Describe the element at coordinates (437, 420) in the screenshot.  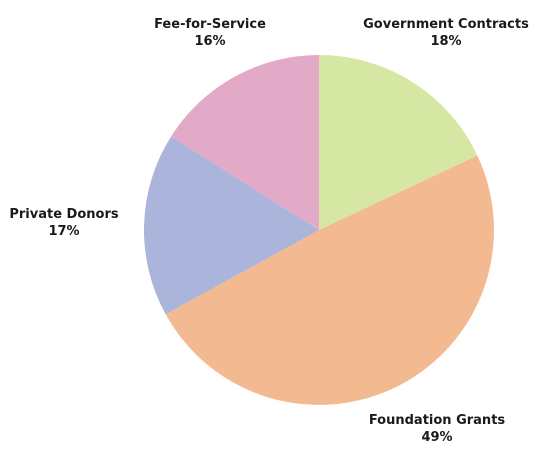
I see `slice-label-foundation-grants: Foundation Grants` at that location.